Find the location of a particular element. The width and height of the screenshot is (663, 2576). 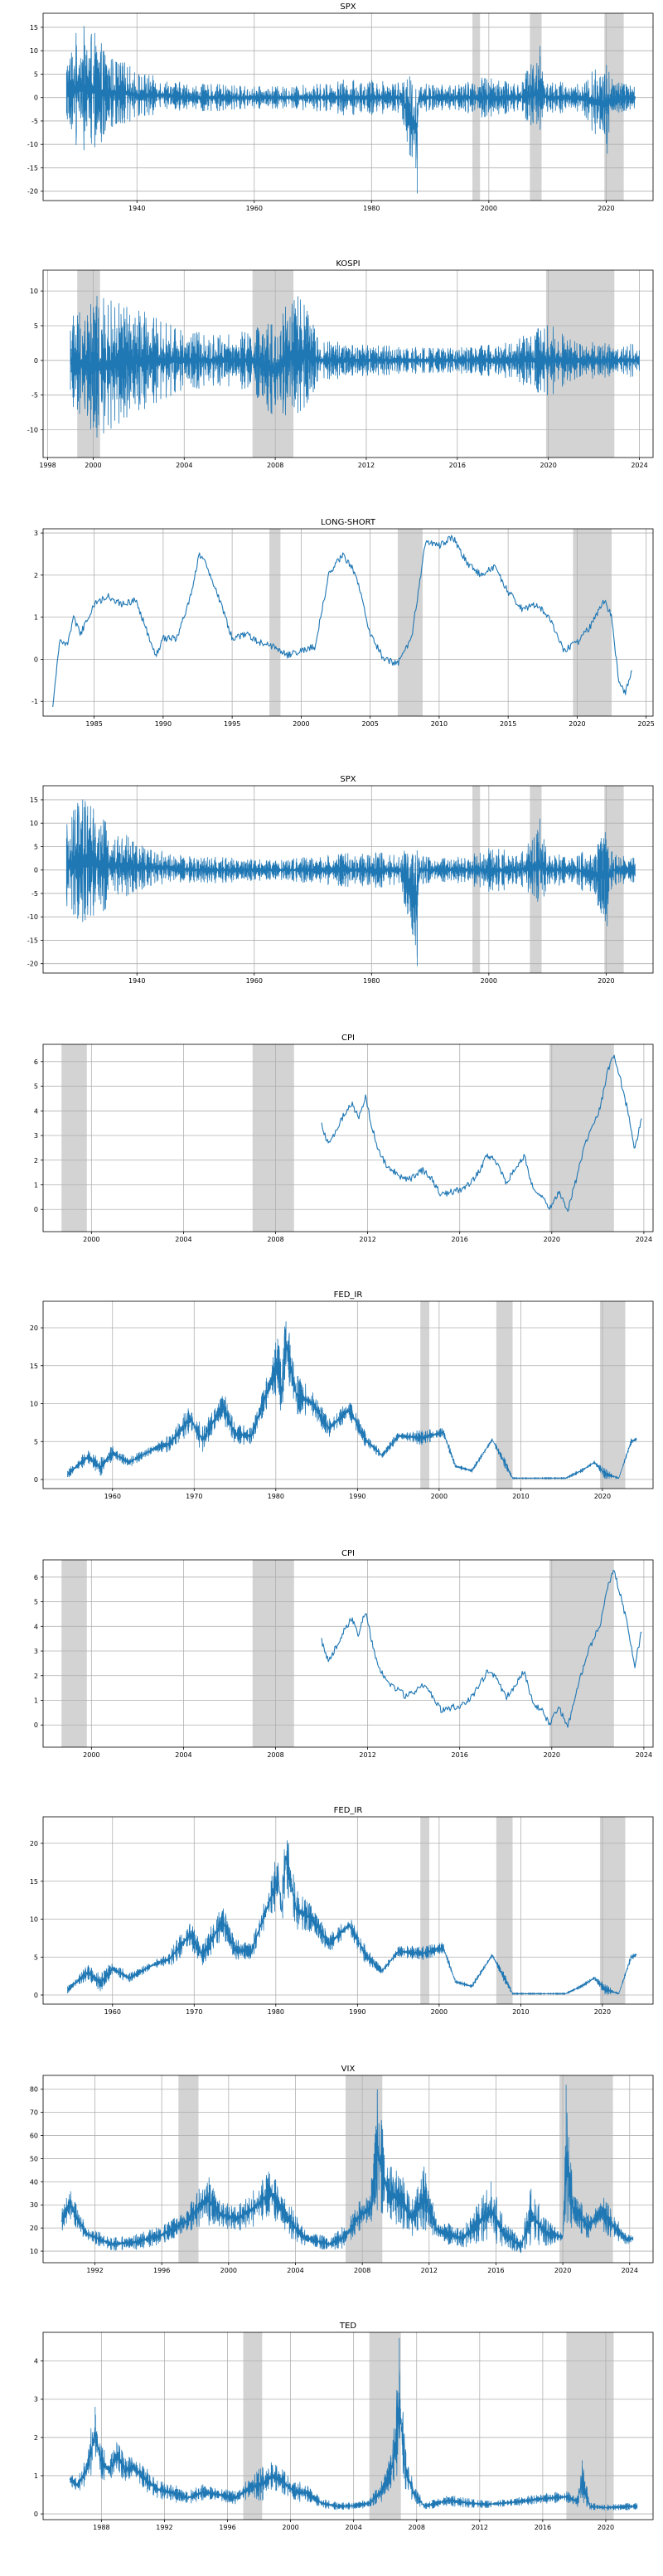

chart-panel-cpi-2: CPI 0 1 2 3 4 5 6 2000 2004 2008 2012 2016 2020 2024 is located at coordinates (331, 1675).